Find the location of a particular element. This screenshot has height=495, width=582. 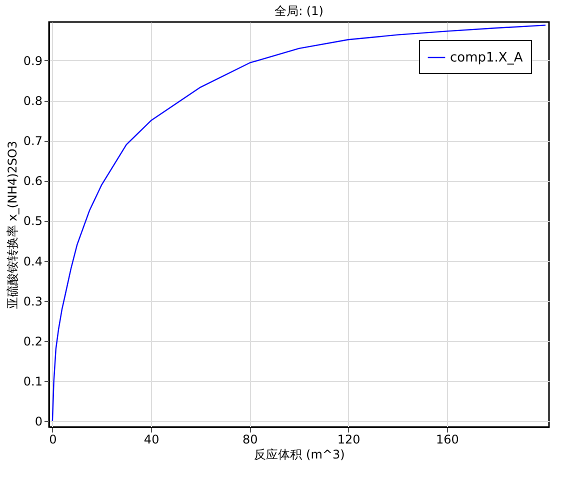

y-tick-label: 0.4 is located at coordinates (32, 261).